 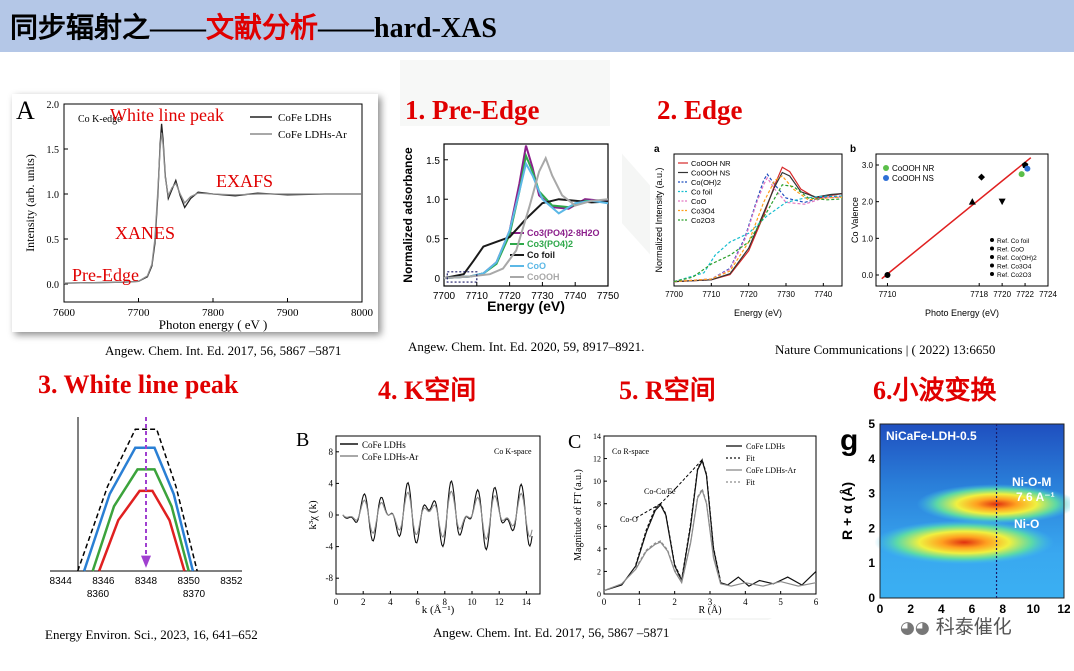 What do you see at coordinates (288, 313) in the screenshot?
I see `x-tick-label: 7900` at bounding box center [288, 313].